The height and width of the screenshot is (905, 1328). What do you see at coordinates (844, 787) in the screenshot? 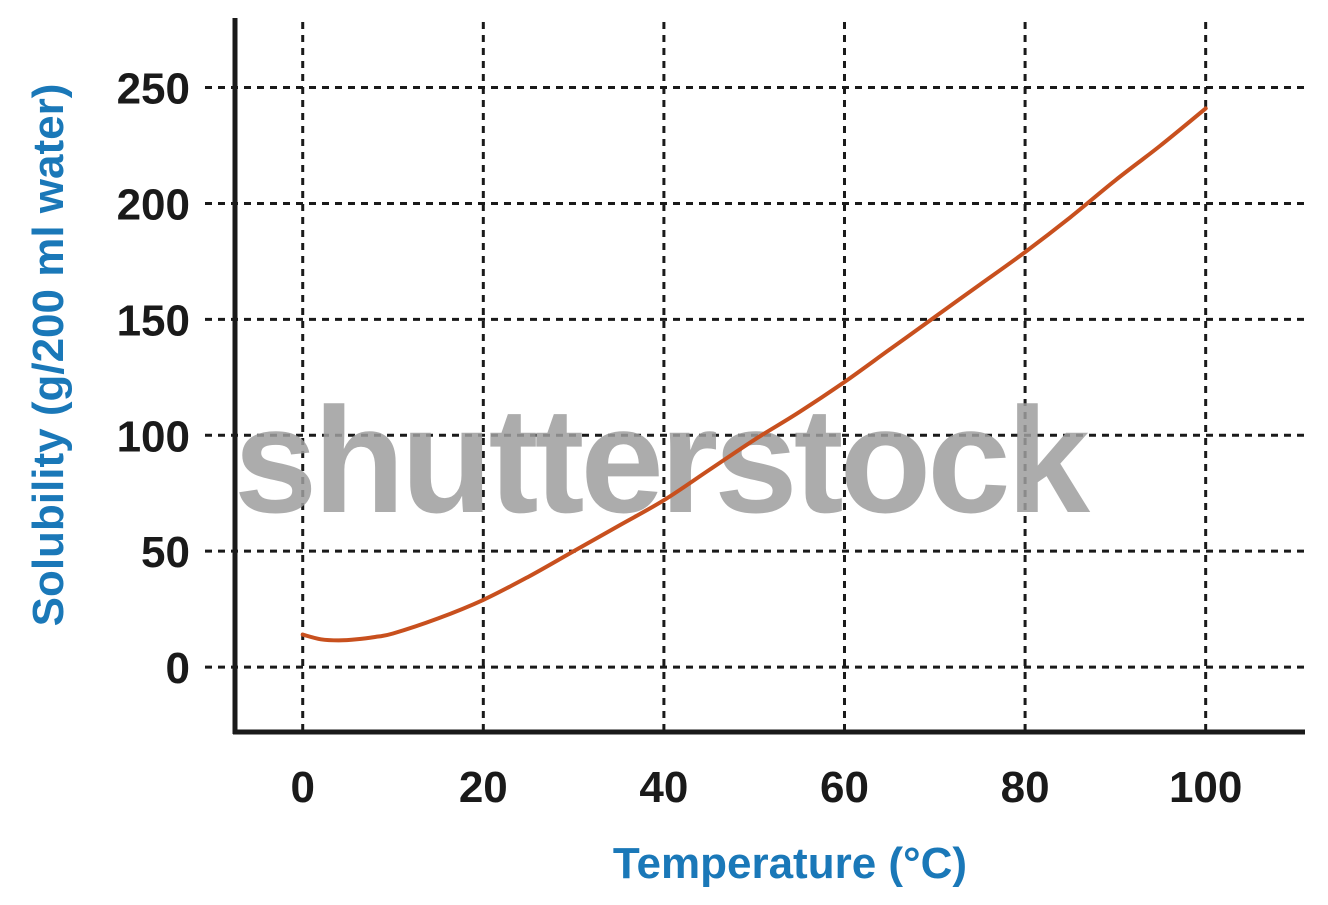
I see `x-tick-label: 60` at bounding box center [844, 787].